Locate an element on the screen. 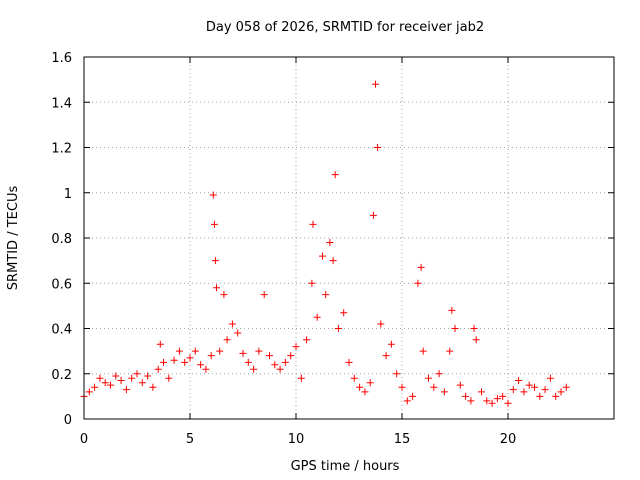 Image resolution: width=640 pixels, height=480 pixels. x-tick-label: 10 is located at coordinates (296, 439).